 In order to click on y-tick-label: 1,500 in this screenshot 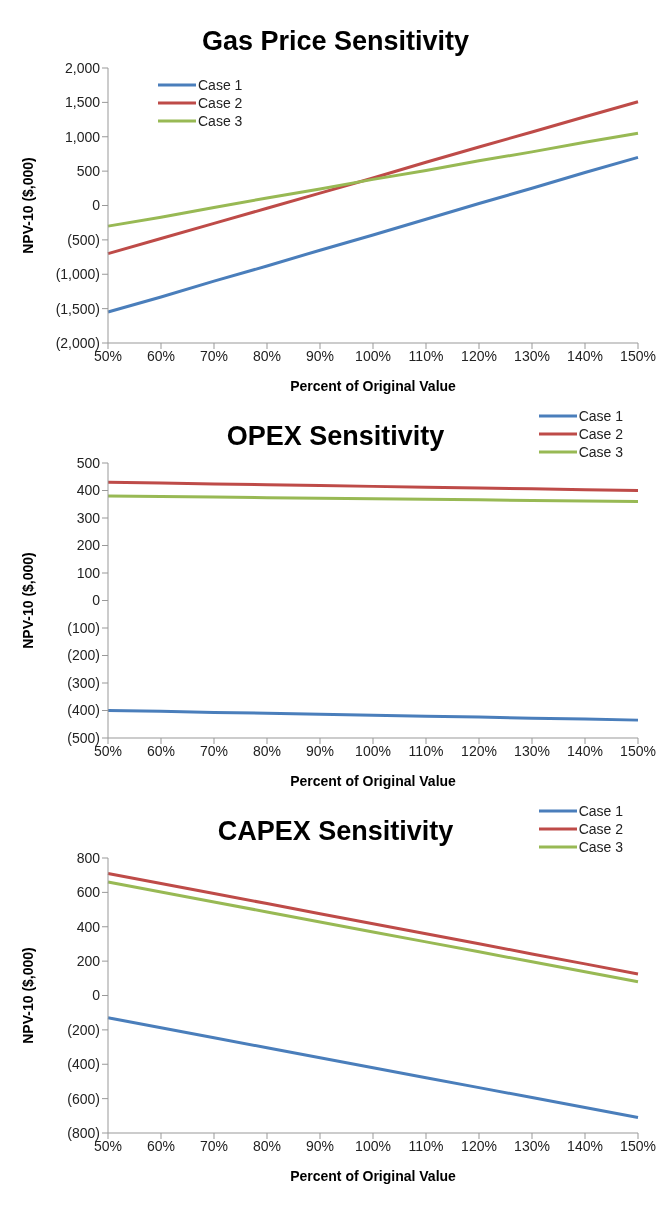, I will do `click(82, 102)`.